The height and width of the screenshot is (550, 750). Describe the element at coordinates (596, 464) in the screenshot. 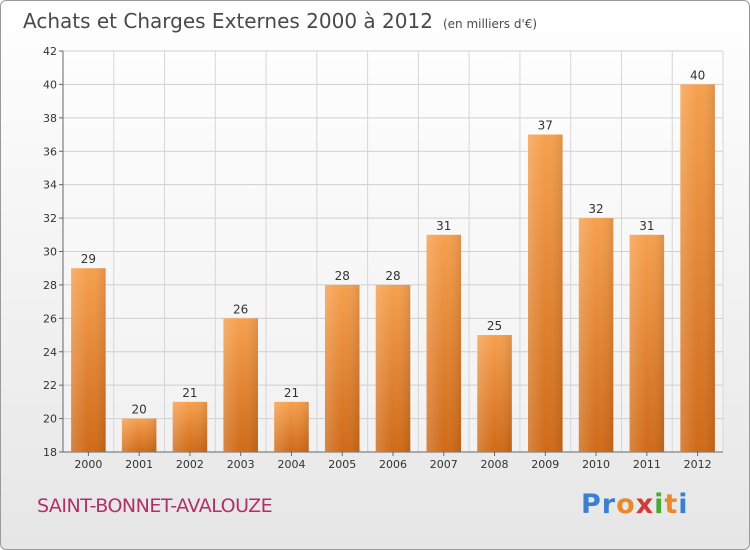

I see `x-tick-label: 2010` at that location.